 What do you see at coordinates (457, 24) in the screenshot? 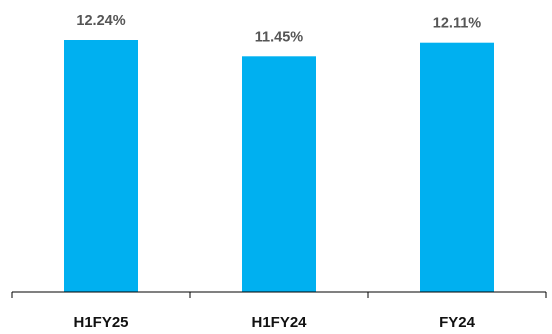
I see `data-label-fy24: 12.11%` at bounding box center [457, 24].